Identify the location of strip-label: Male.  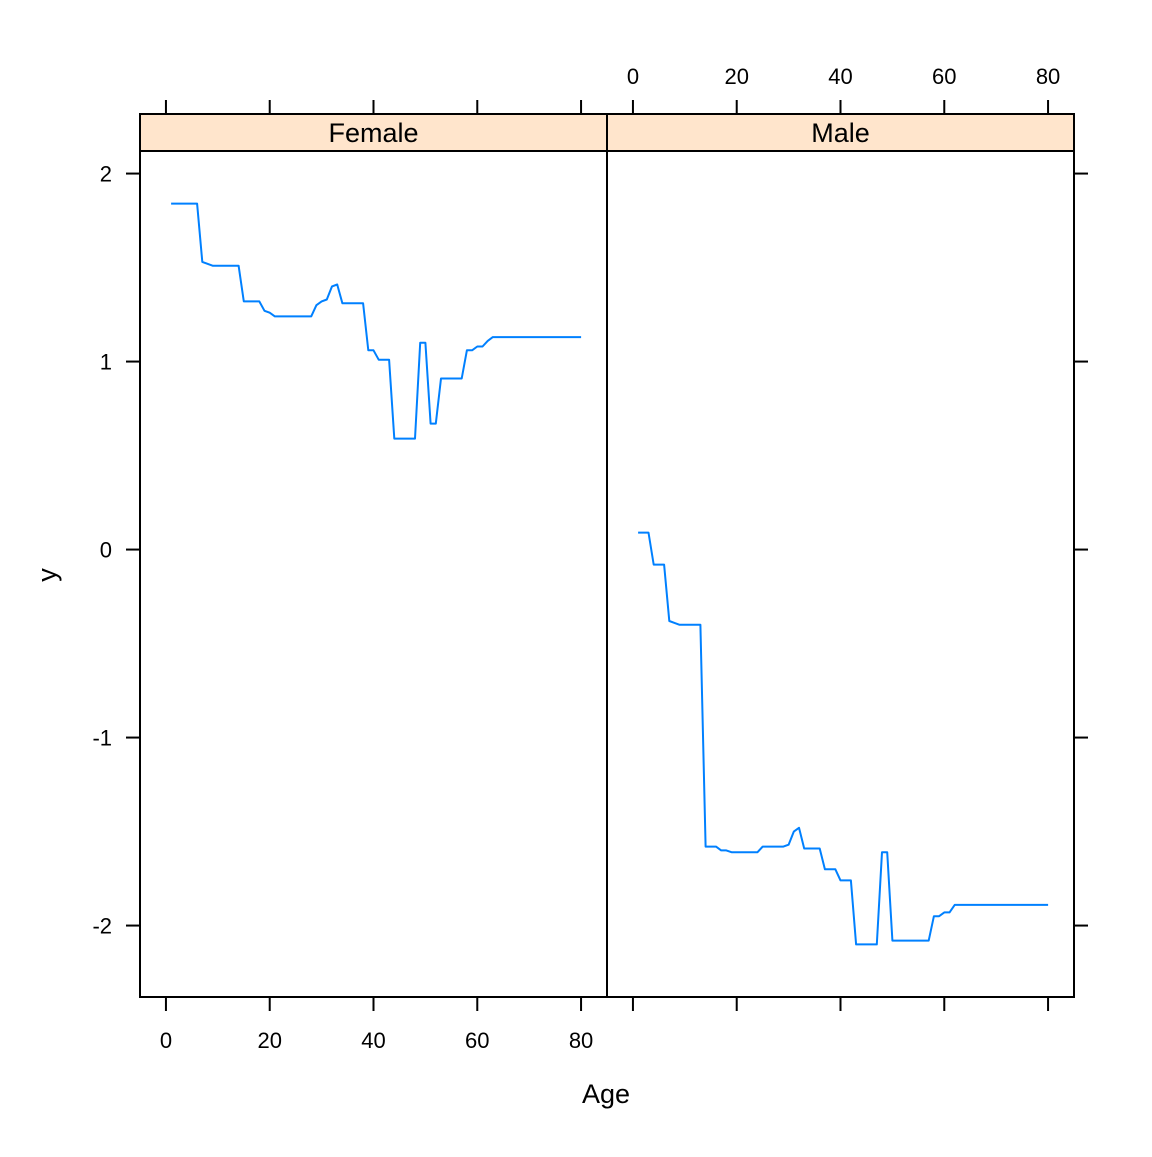
(840, 133).